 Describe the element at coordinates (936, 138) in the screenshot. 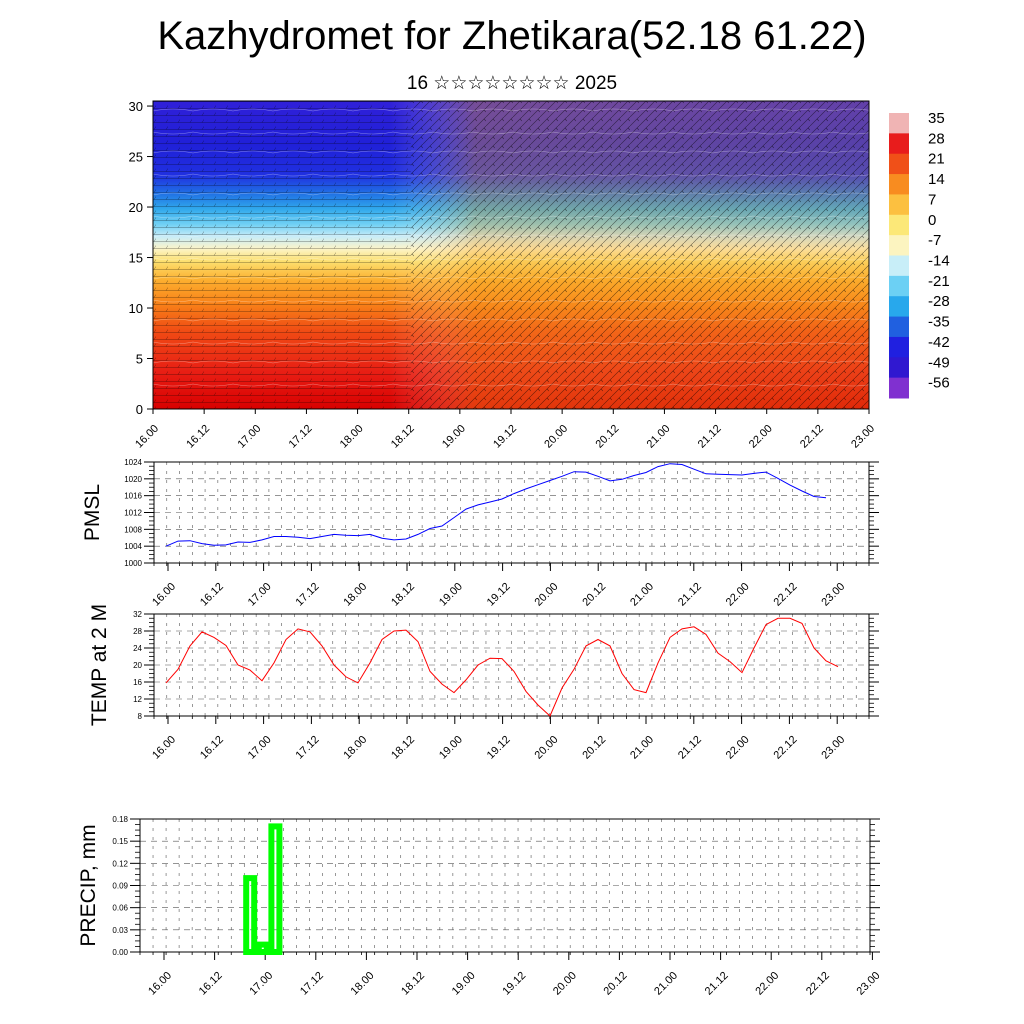

I see `colorbar-label: 28` at that location.